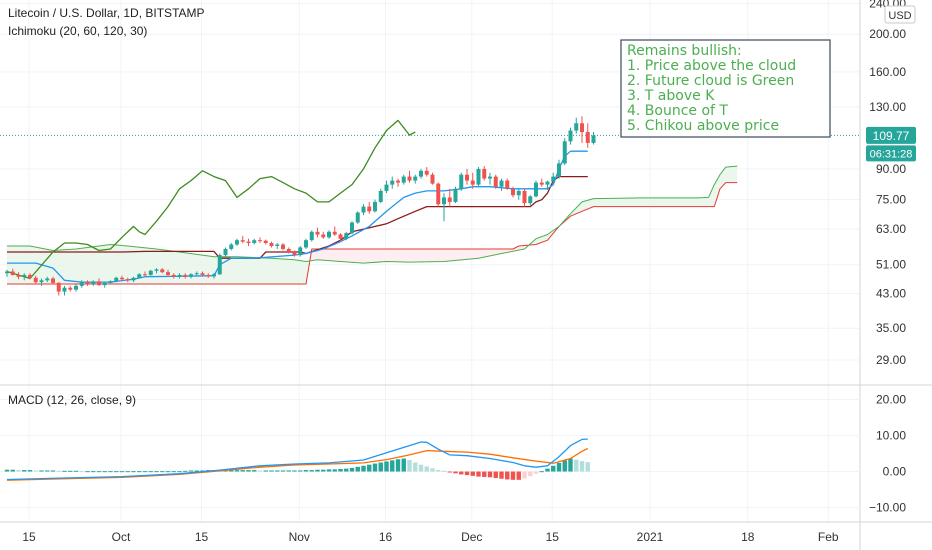 This screenshot has height=550, width=932. Describe the element at coordinates (891, 435) in the screenshot. I see `macd-tick-label: 10.00` at that location.